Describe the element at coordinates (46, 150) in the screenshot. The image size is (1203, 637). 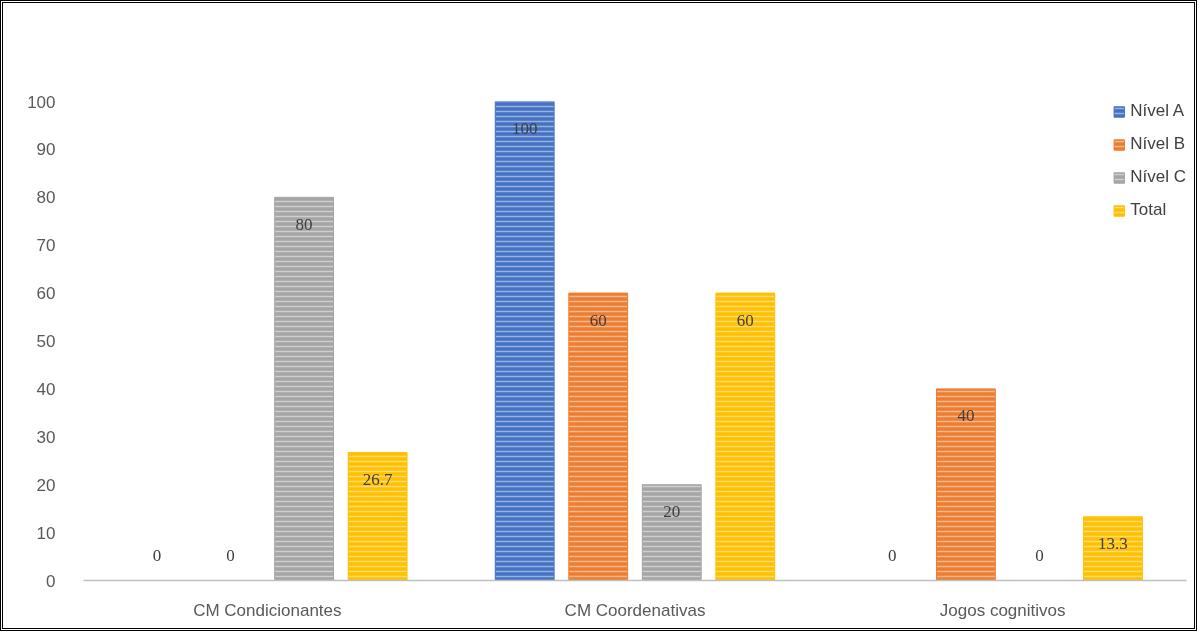
I see `y-tick-label: 90` at that location.